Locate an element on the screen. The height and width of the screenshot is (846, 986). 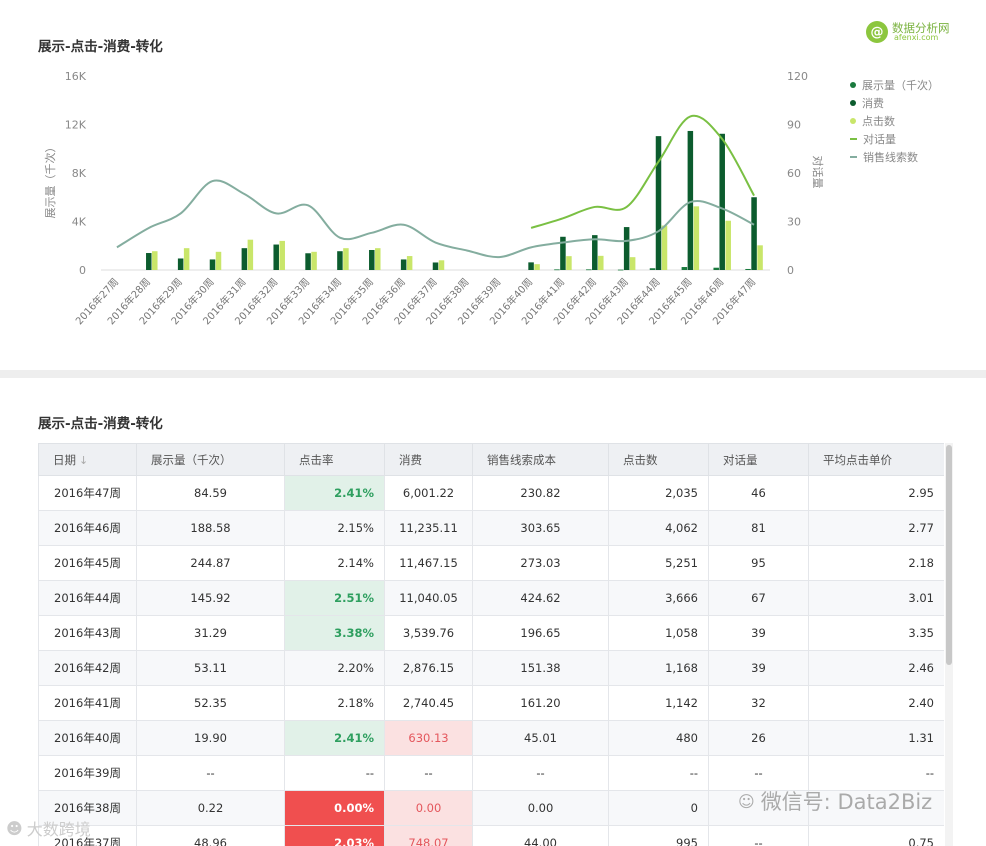
legend-item: 对话量 is located at coordinates (894, 139).